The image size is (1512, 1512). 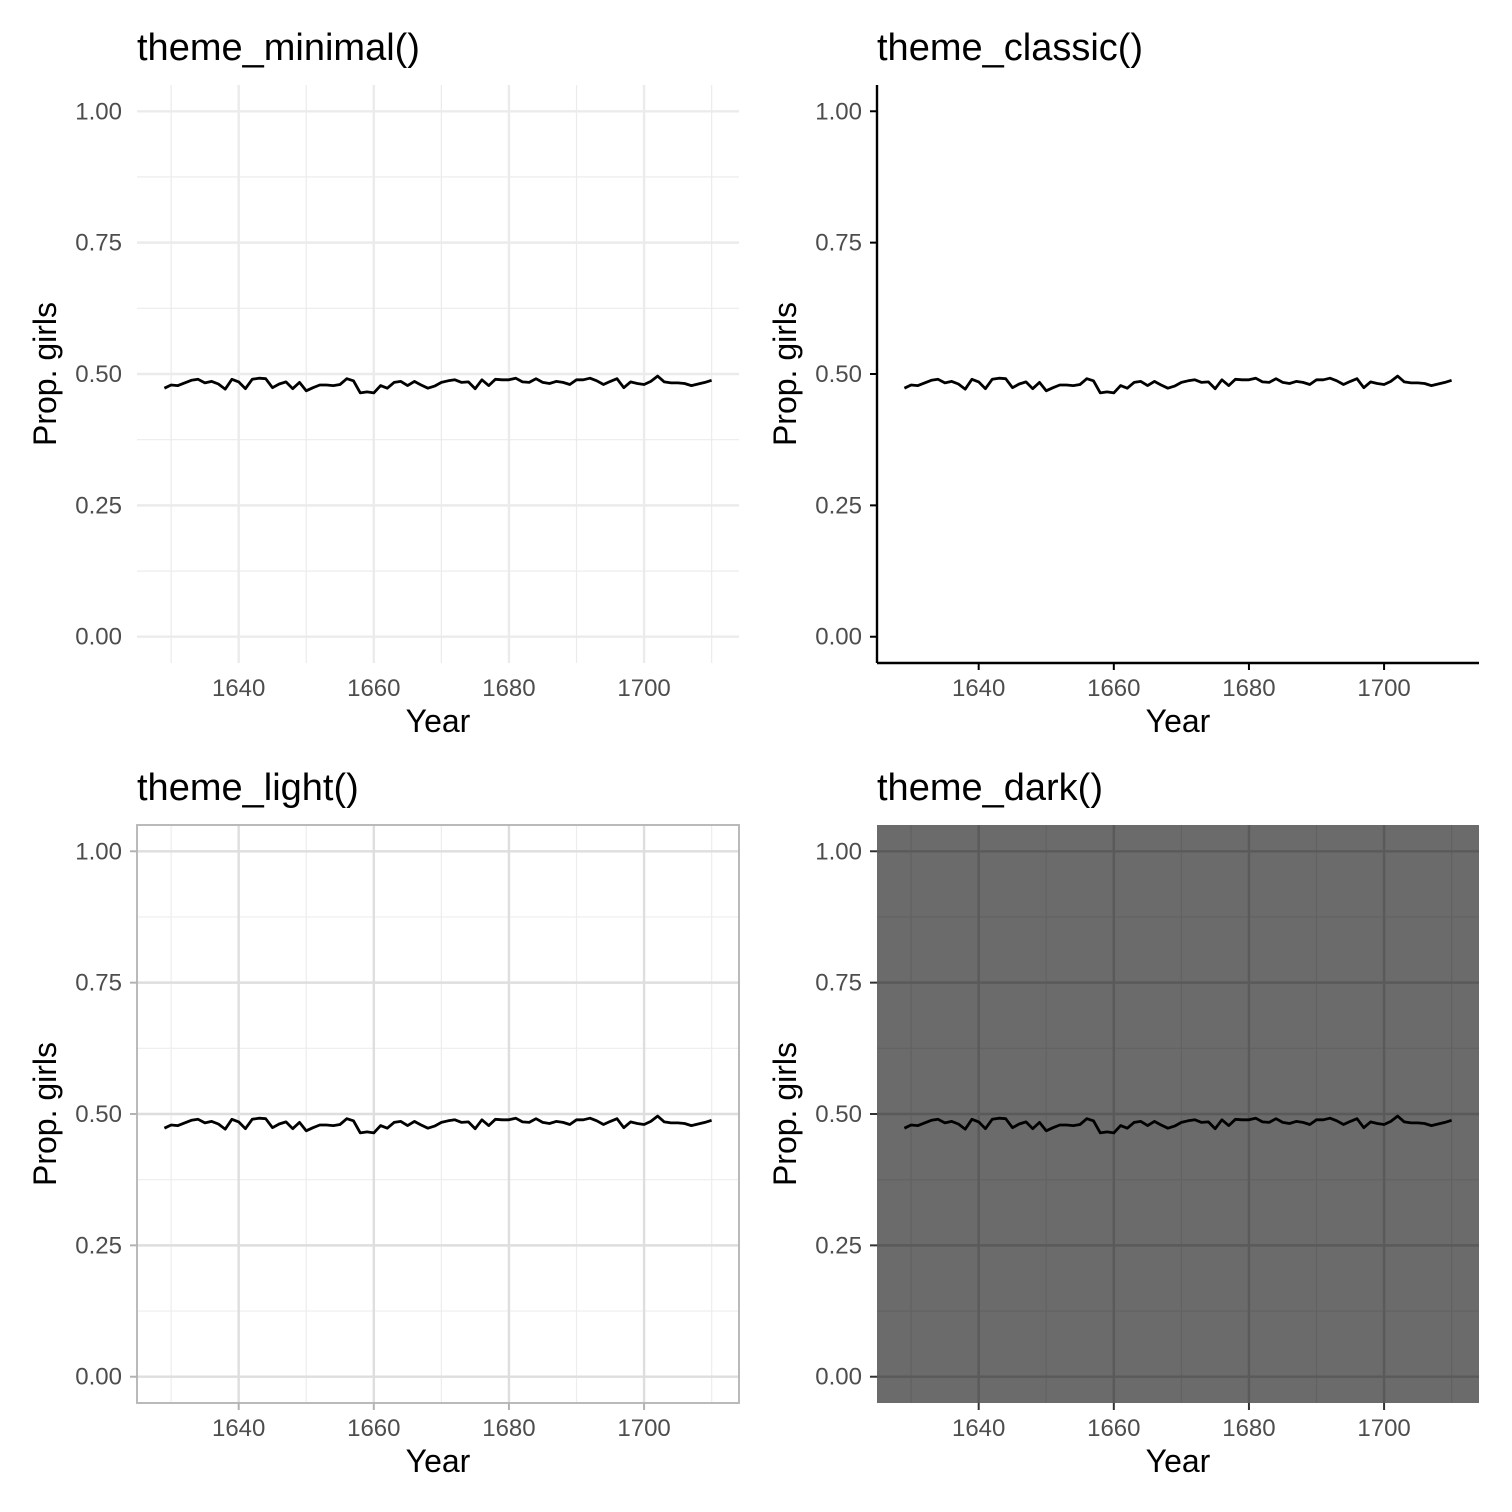 What do you see at coordinates (1010, 48) in the screenshot?
I see `panel-title: theme_classic()` at bounding box center [1010, 48].